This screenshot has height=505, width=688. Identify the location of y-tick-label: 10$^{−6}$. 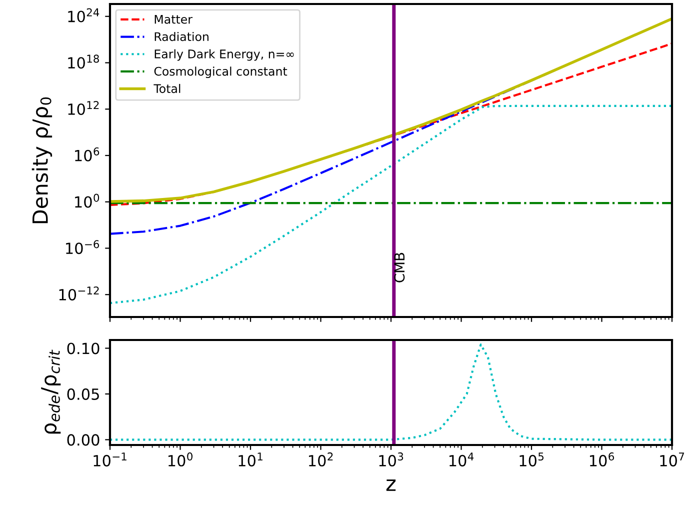
(83, 247).